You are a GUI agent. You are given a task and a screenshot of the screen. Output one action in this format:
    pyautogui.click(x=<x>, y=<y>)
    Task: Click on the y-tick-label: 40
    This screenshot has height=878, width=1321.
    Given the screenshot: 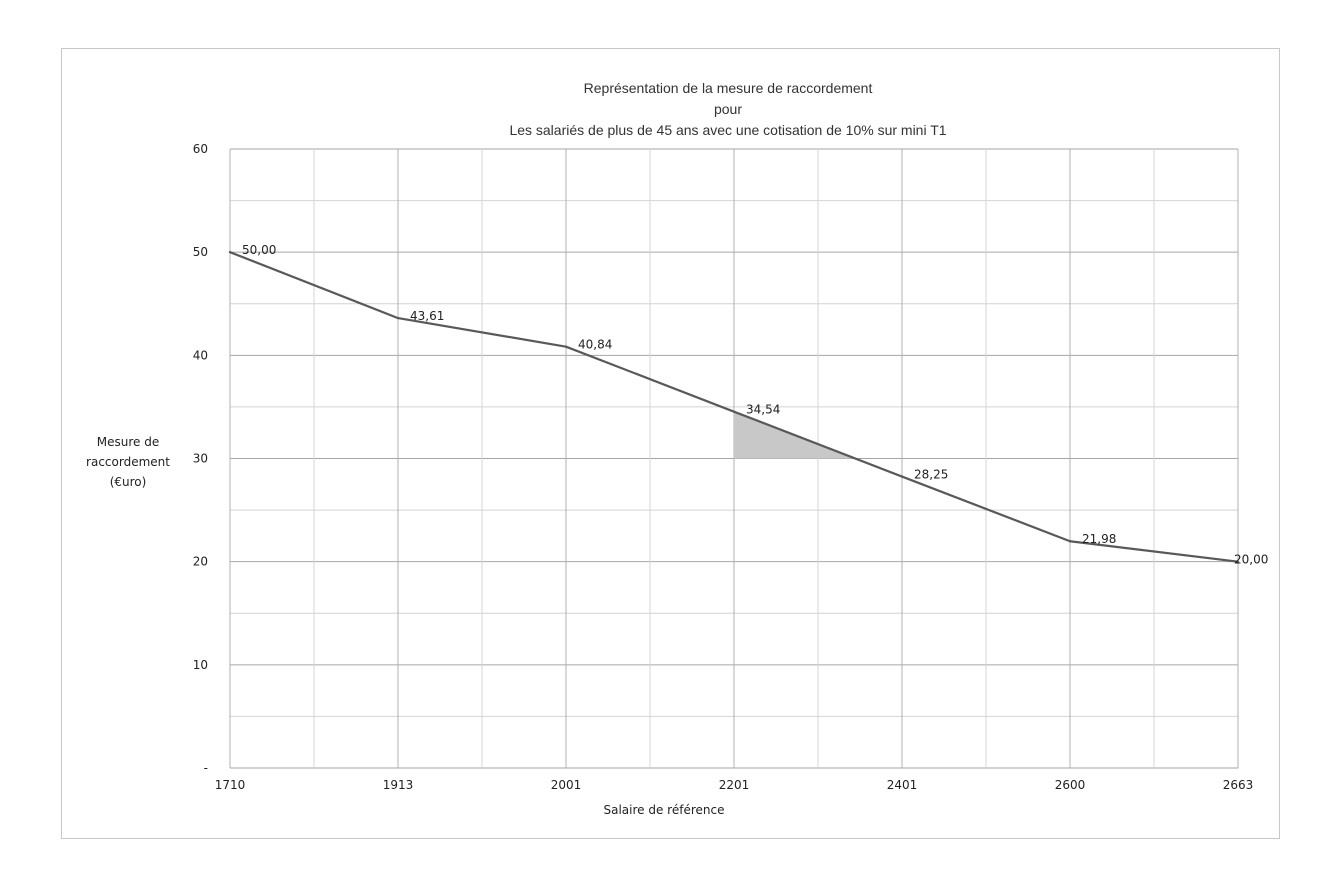 What is the action you would take?
    pyautogui.click(x=200, y=355)
    